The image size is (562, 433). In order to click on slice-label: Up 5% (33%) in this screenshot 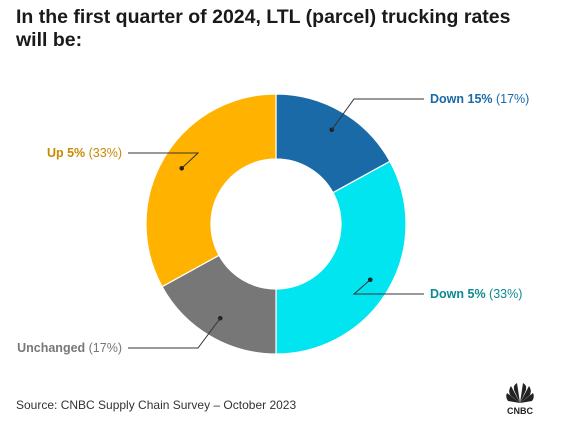, I will do `click(84, 153)`.